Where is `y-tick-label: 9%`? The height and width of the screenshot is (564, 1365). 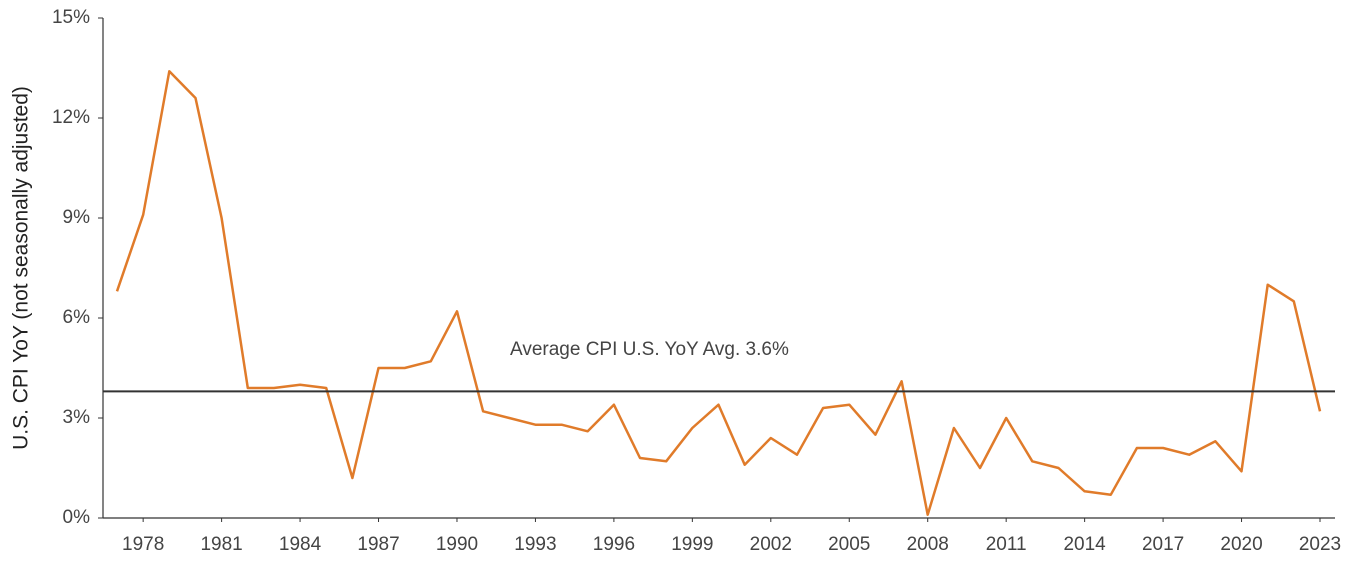
y-tick-label: 9% is located at coordinates (77, 217).